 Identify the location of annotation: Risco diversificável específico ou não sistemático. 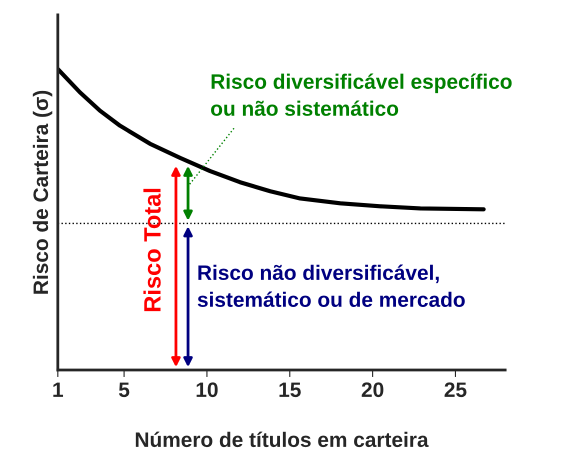
(361, 94).